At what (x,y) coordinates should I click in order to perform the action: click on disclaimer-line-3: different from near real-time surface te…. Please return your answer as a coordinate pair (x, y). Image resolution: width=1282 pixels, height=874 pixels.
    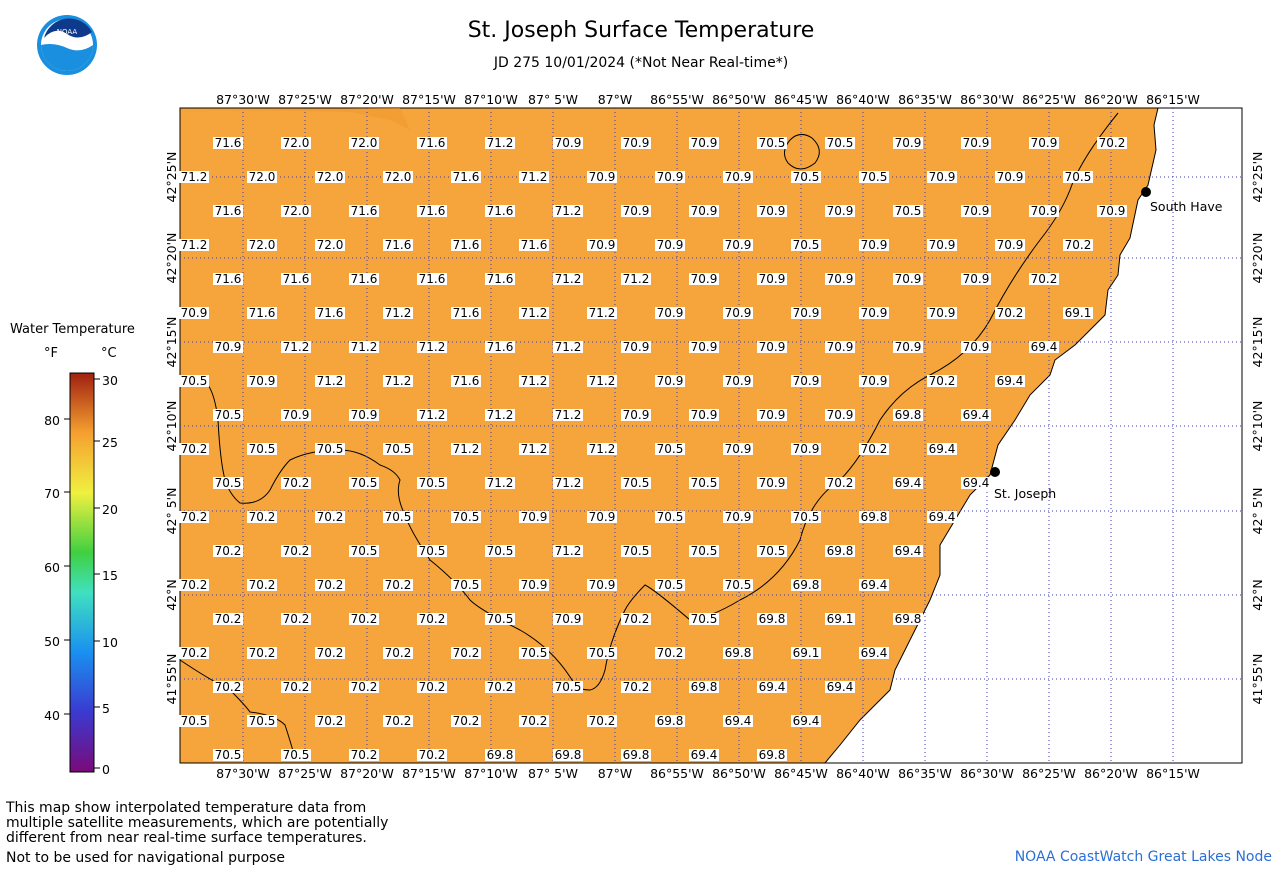
    Looking at the image, I should click on (186, 838).